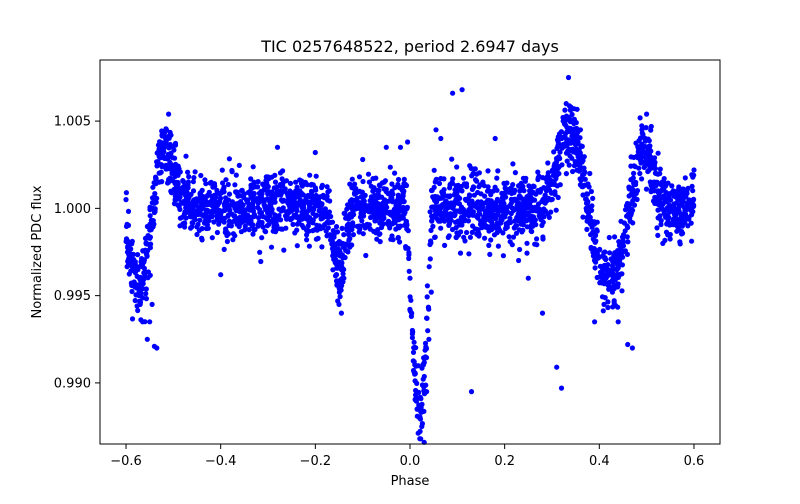 The height and width of the screenshot is (504, 800). Describe the element at coordinates (410, 461) in the screenshot. I see `x-tick-label: 0.0` at that location.